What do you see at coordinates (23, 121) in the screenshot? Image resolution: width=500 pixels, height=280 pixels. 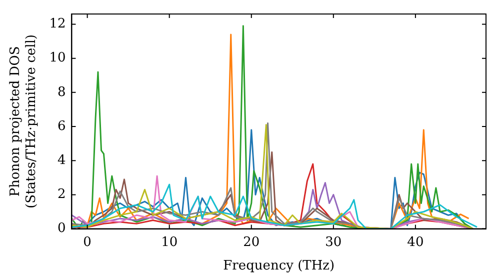 I see `y-axis-title: Phonon projected DOS (States/THz·primitive cell)` at bounding box center [23, 121].